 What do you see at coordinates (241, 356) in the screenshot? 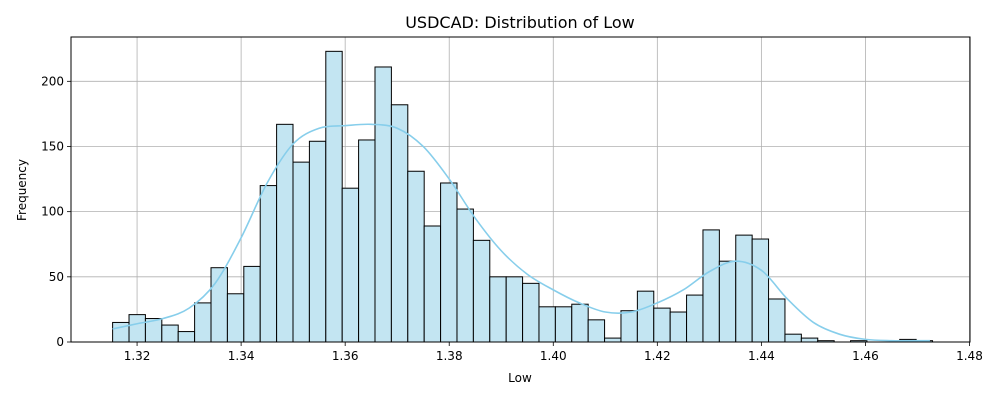
I see `x-tick-label: 1.34` at bounding box center [241, 356].